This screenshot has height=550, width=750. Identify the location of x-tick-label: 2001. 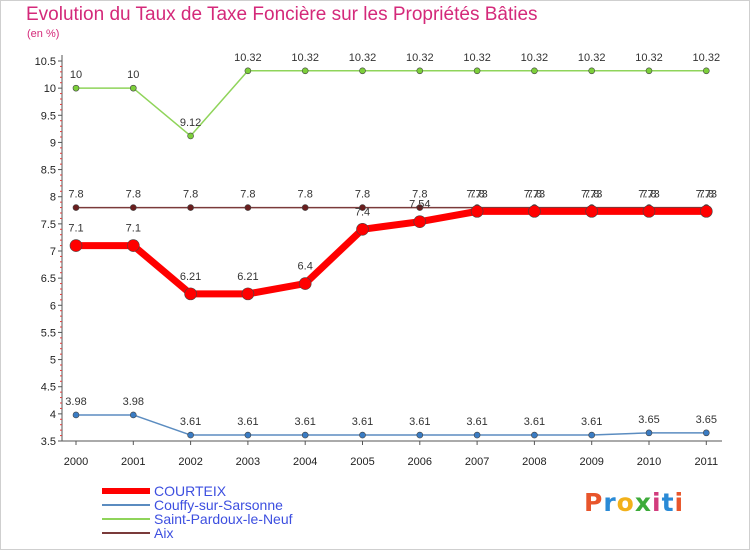
(133, 462).